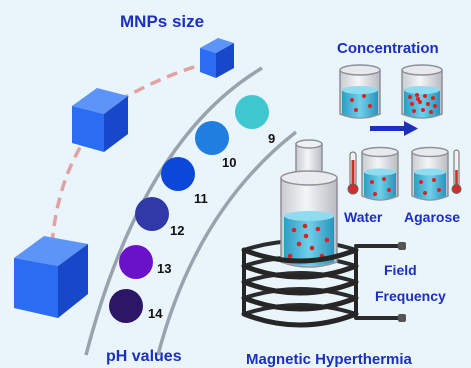 This screenshot has height=368, width=471. I want to click on mnps-size-label: MNPs size, so click(162, 21).